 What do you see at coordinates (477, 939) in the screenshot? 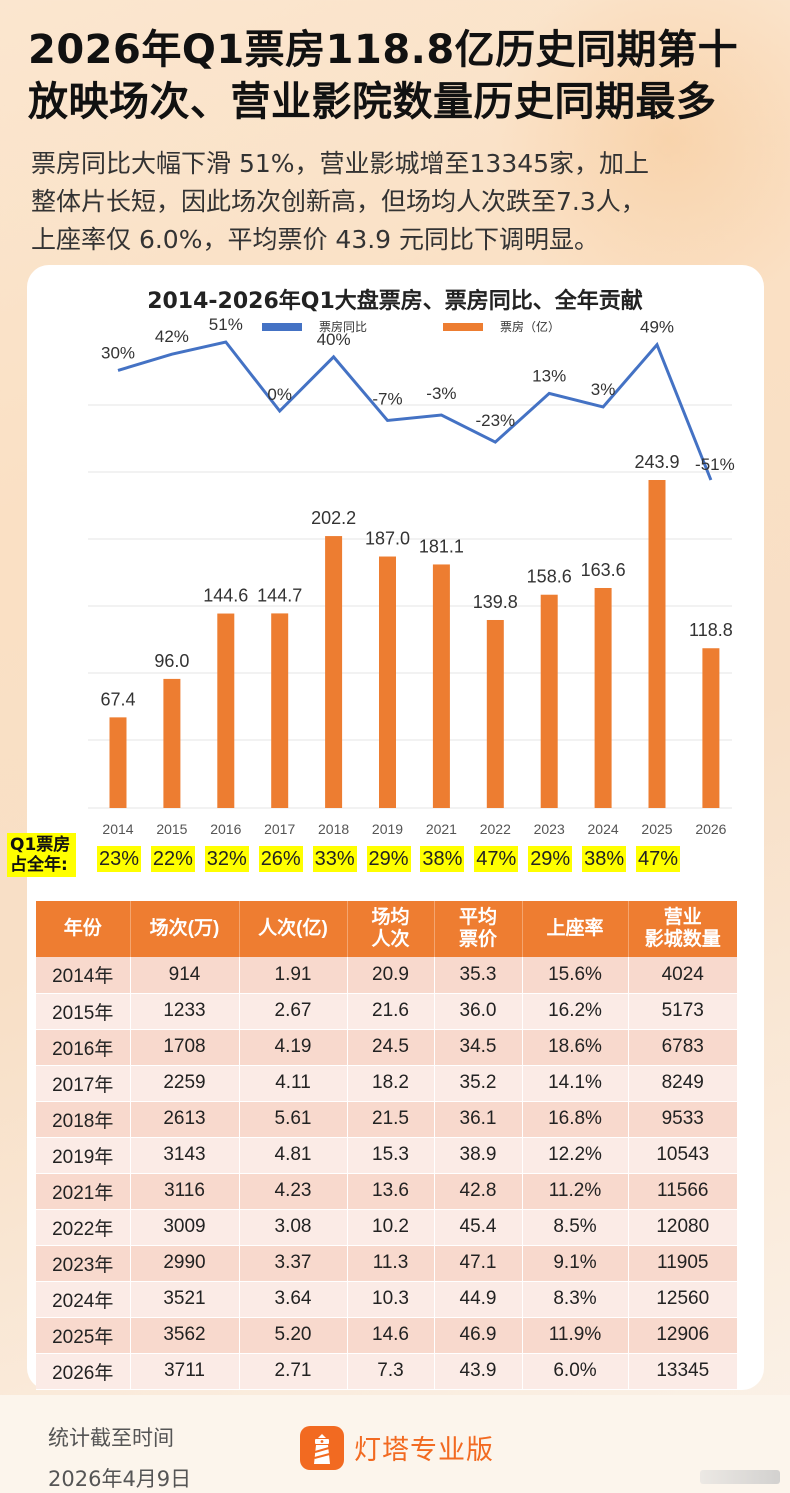
I see `header-text: 票价` at bounding box center [477, 939].